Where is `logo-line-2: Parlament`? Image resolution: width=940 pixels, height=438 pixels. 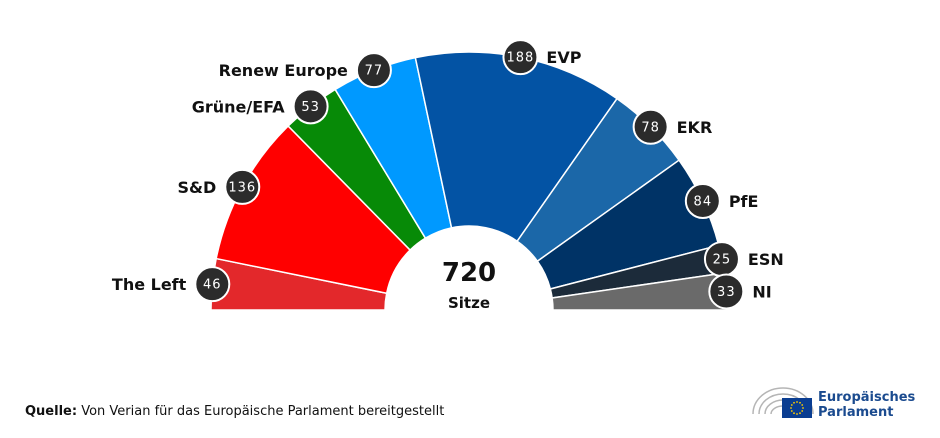 logo-line-2: Parlament is located at coordinates (856, 412).